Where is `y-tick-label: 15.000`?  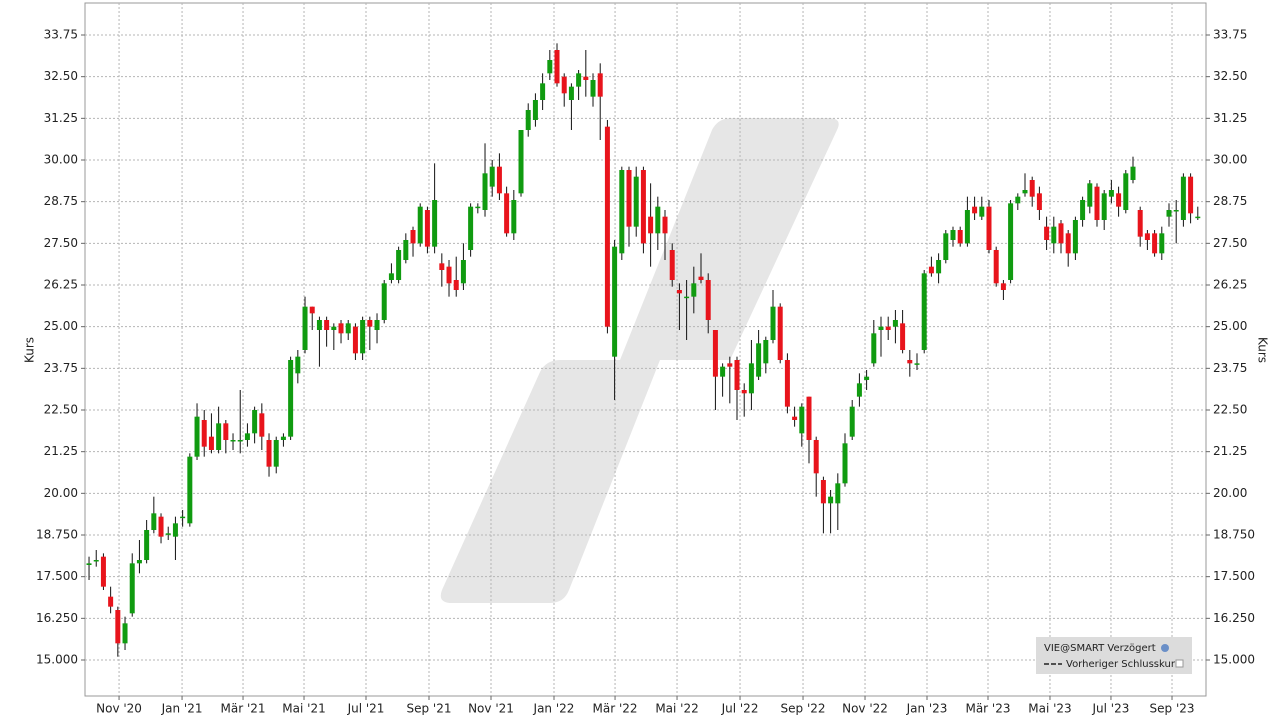 y-tick-label: 15.000 is located at coordinates (57, 660).